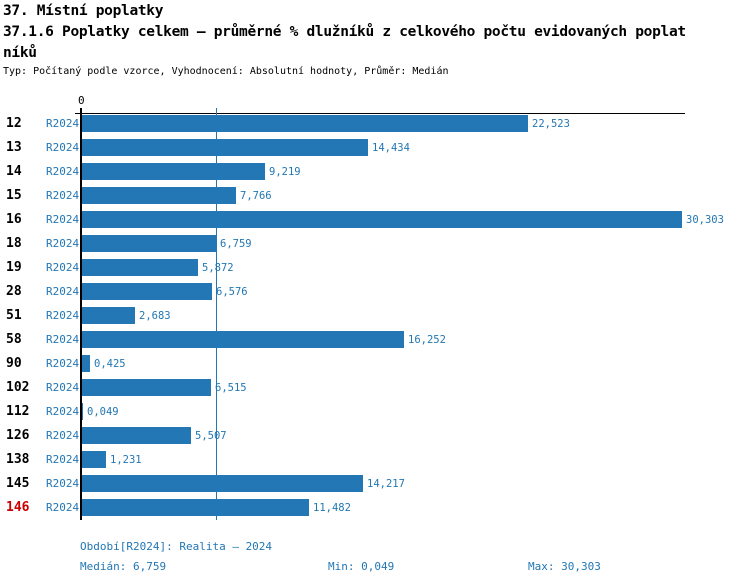  Describe the element at coordinates (218, 268) in the screenshot. I see `bar-value-label: 5,872` at that location.